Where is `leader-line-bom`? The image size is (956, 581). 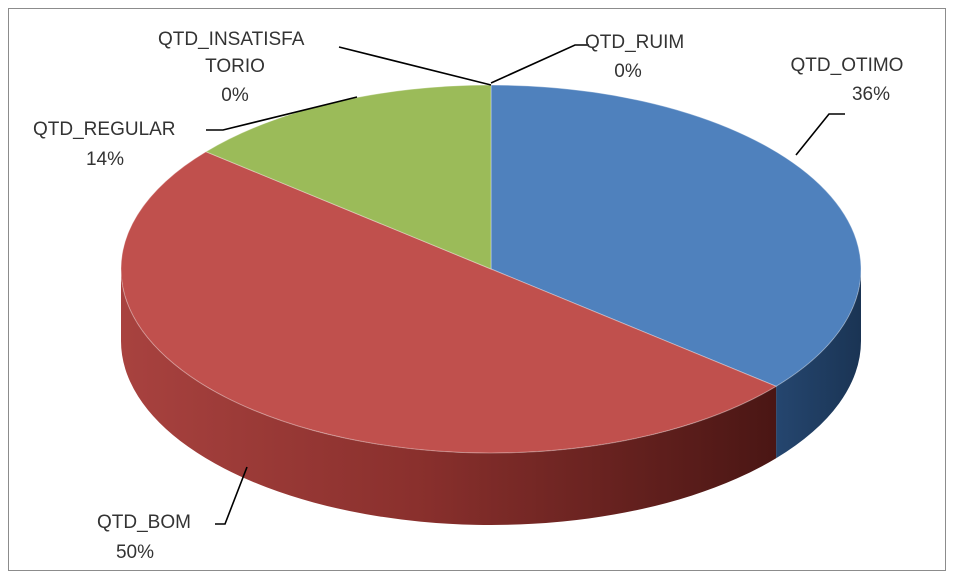 leader-line-bom is located at coordinates (231, 495).